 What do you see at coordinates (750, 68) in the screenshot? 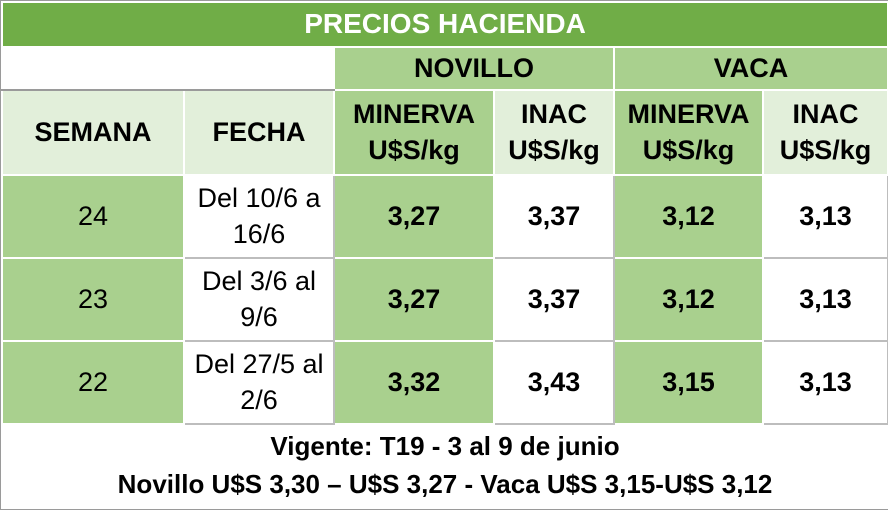
I see `group-header: VACA` at bounding box center [750, 68].